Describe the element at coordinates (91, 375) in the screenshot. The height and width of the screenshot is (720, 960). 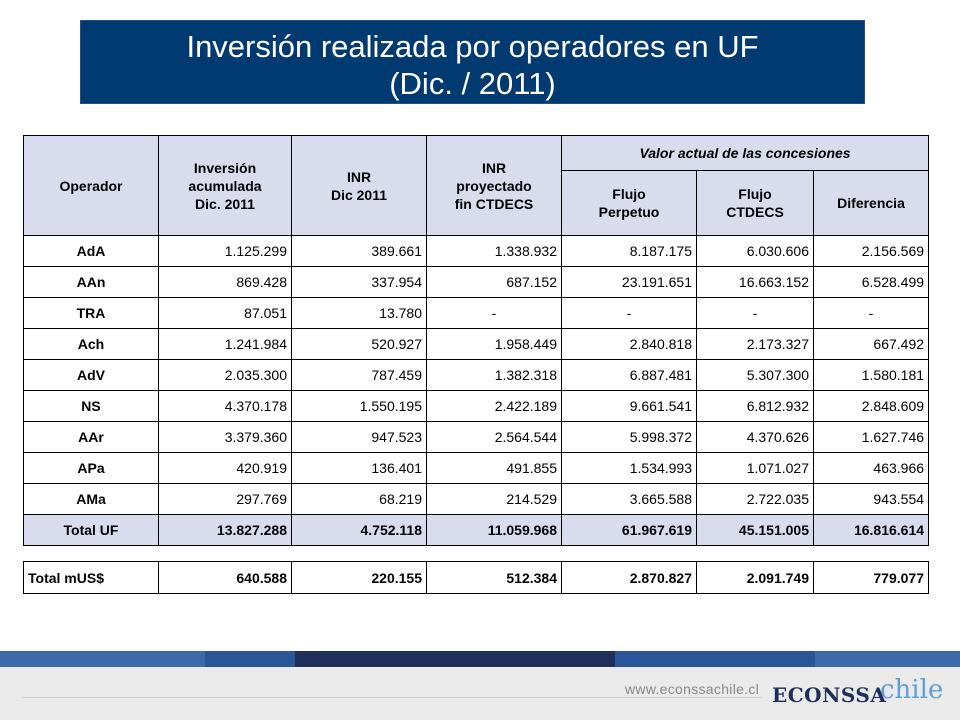
I see `cell-operador: AdV` at that location.